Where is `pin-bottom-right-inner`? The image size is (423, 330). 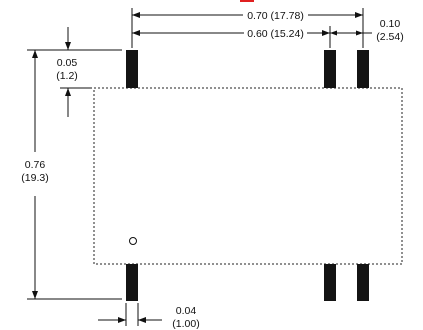
pin-bottom-right-inner is located at coordinates (330, 282).